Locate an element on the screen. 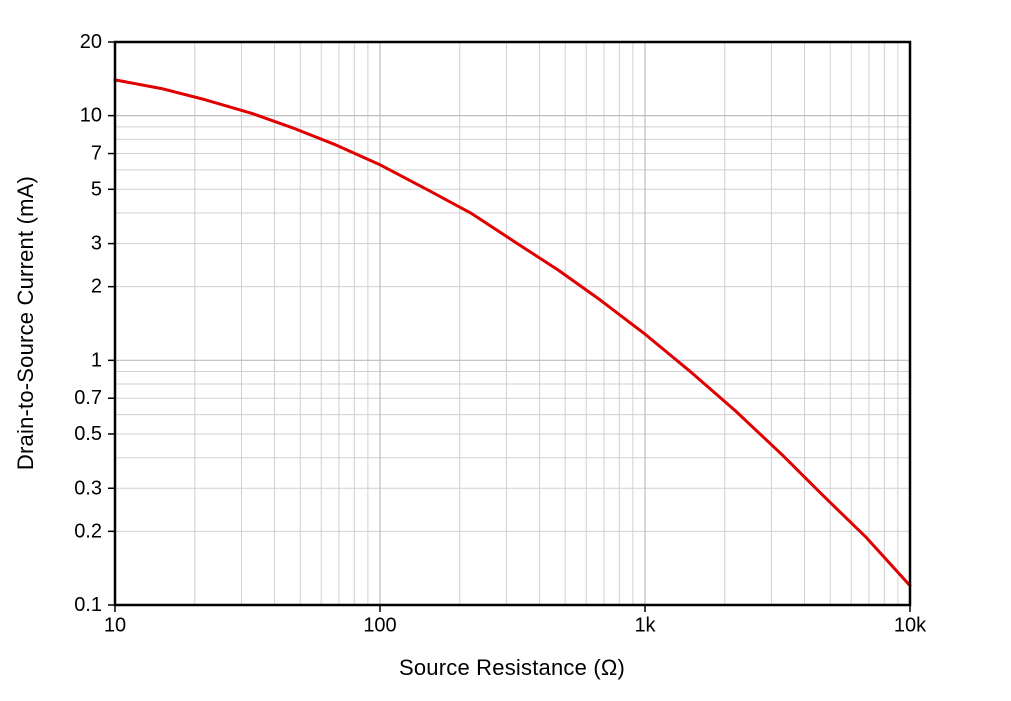  y-tick-label: 0.1 is located at coordinates (88, 605).